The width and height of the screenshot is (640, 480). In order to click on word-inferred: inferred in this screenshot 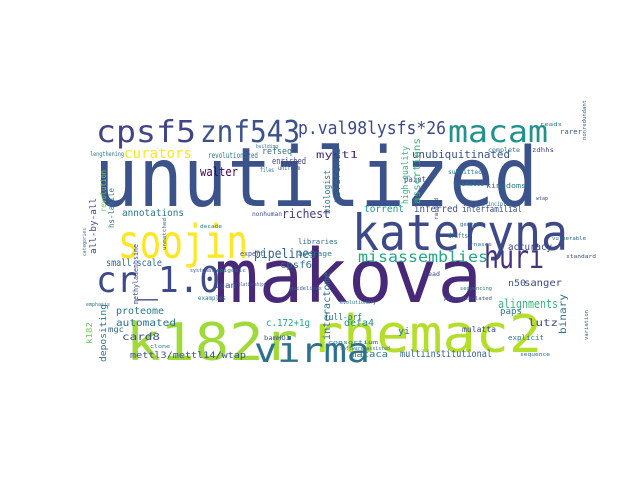, I will do `click(436, 209)`.